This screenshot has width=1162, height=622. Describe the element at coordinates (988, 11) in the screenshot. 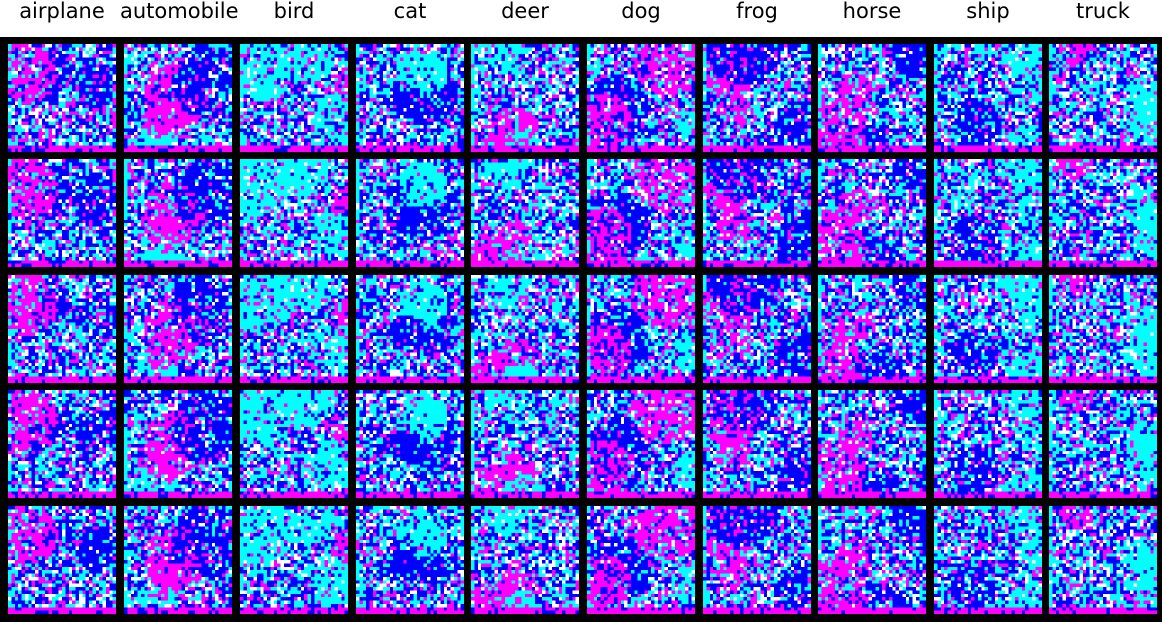

I see `class-label-ship: ship` at that location.